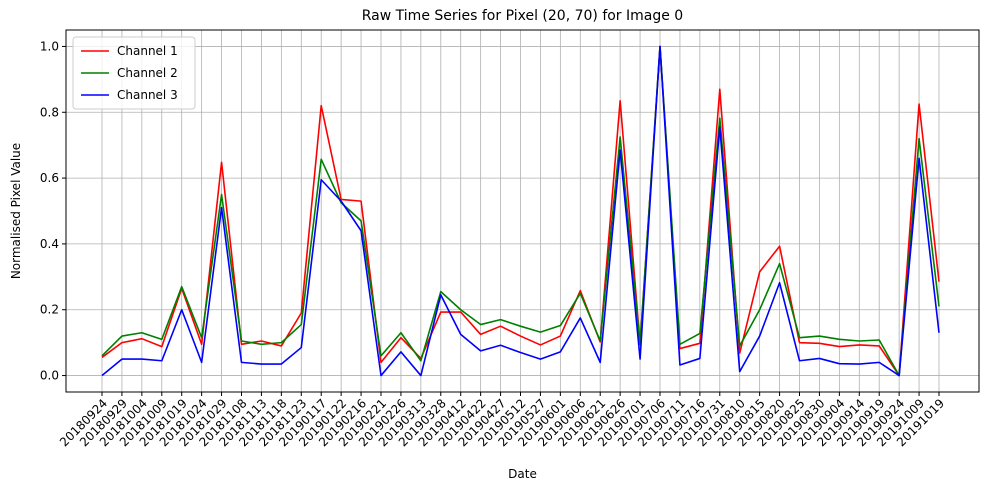 The width and height of the screenshot is (989, 490). What do you see at coordinates (49, 112) in the screenshot?
I see `y-tick-label: 0.8` at bounding box center [49, 112].